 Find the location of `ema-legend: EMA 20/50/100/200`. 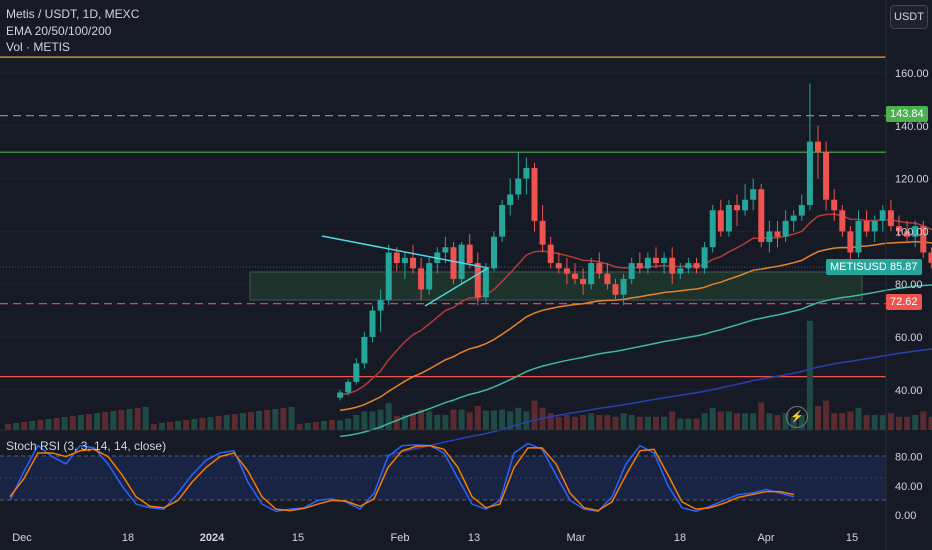

ema-legend: EMA 20/50/100/200 is located at coordinates (59, 31).